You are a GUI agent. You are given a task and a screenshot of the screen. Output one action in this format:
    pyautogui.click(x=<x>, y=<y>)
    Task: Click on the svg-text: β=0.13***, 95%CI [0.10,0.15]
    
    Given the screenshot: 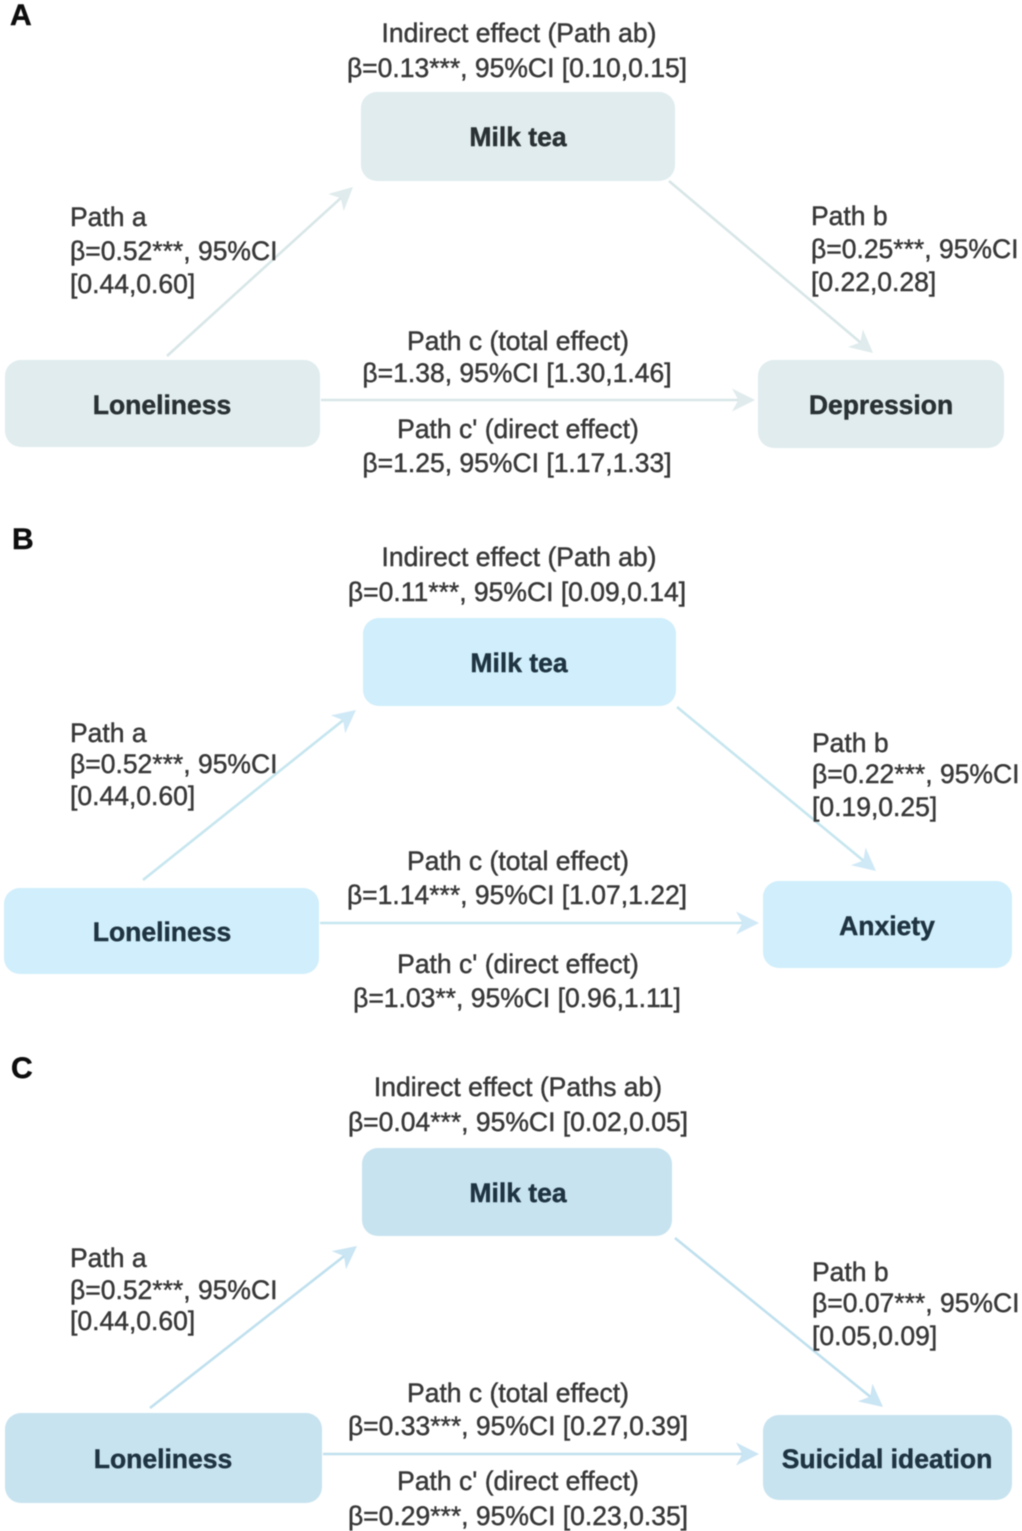 What is the action you would take?
    pyautogui.click(x=517, y=68)
    